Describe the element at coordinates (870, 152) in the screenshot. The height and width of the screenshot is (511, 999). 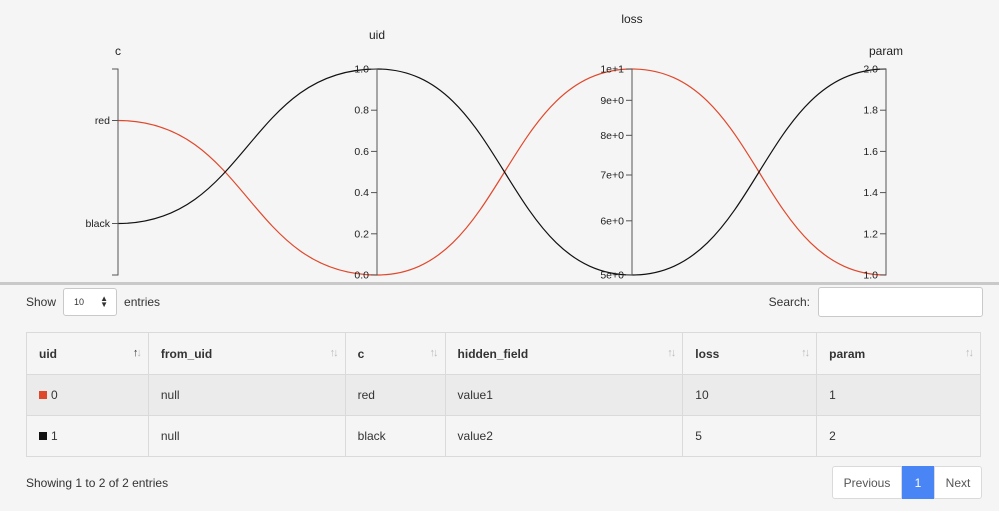
I see `tick-label: 1.6` at that location.